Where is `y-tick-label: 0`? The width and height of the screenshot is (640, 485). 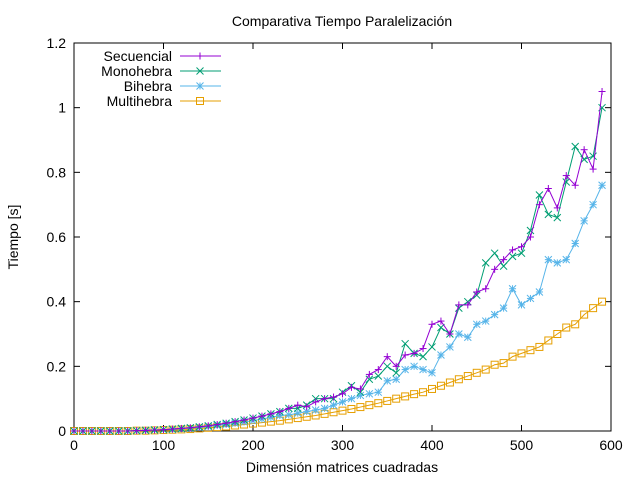
y-tick-label: 0 is located at coordinates (62, 431).